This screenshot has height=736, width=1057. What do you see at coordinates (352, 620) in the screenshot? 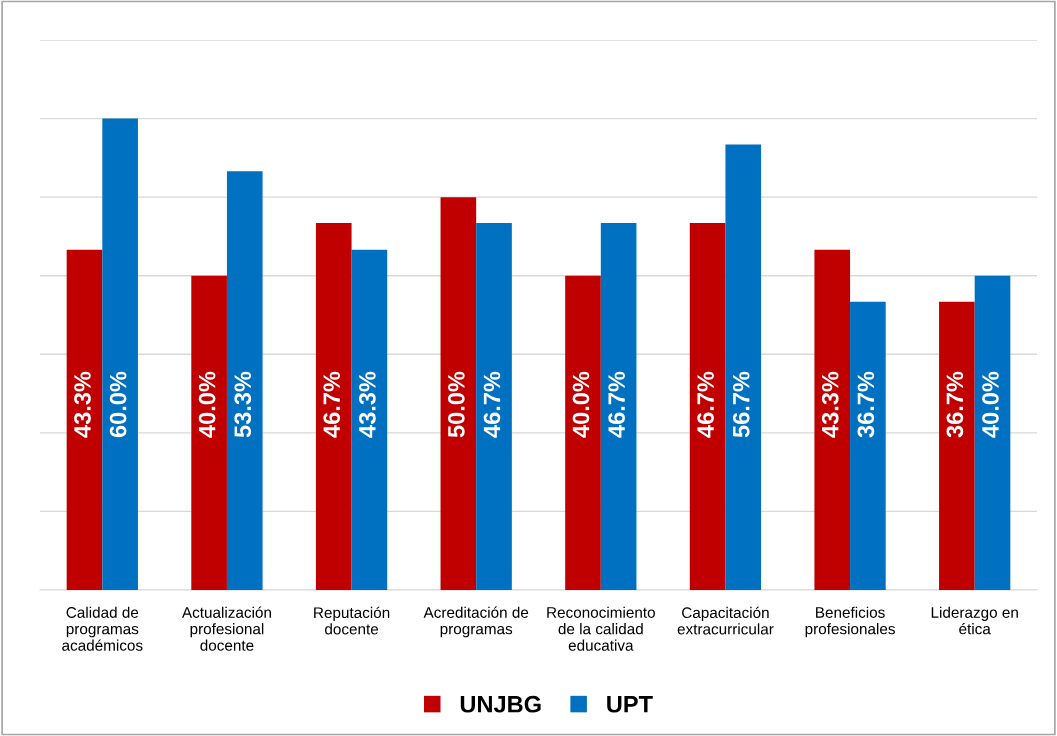
I see `x-tick-label: Reputación docente` at bounding box center [352, 620].